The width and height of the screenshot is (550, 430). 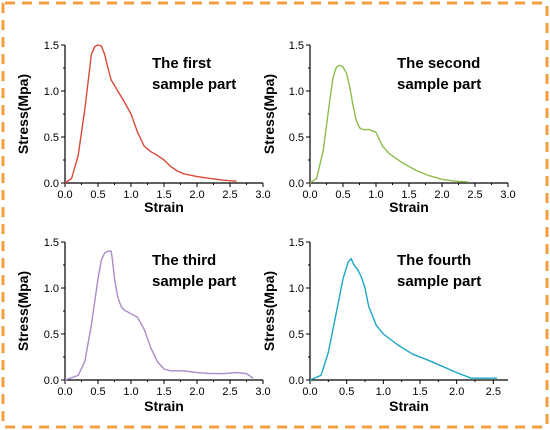 What do you see at coordinates (438, 63) in the screenshot?
I see `panel-annotation: The second` at bounding box center [438, 63].